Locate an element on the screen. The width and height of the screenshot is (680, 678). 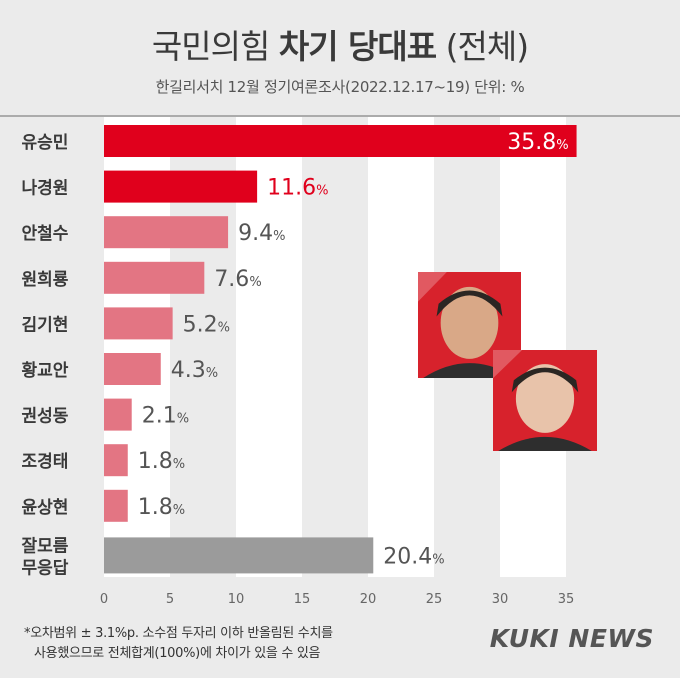
category-label-7: 조경태 is located at coordinates (45, 462).